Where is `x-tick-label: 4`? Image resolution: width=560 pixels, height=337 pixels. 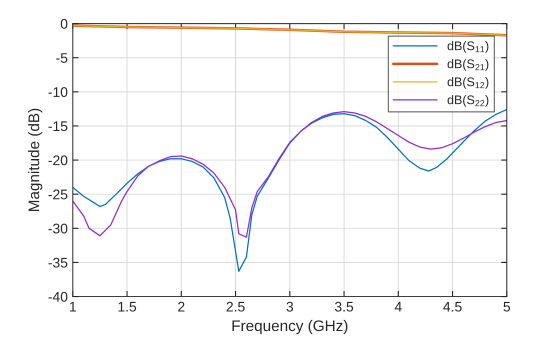
x-tick-label: 4 is located at coordinates (398, 307).